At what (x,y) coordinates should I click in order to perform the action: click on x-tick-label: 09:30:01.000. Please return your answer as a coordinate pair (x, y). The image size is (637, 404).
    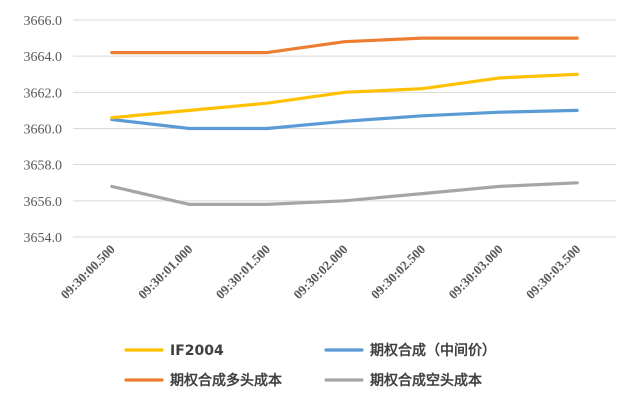
    Looking at the image, I should click on (165, 272).